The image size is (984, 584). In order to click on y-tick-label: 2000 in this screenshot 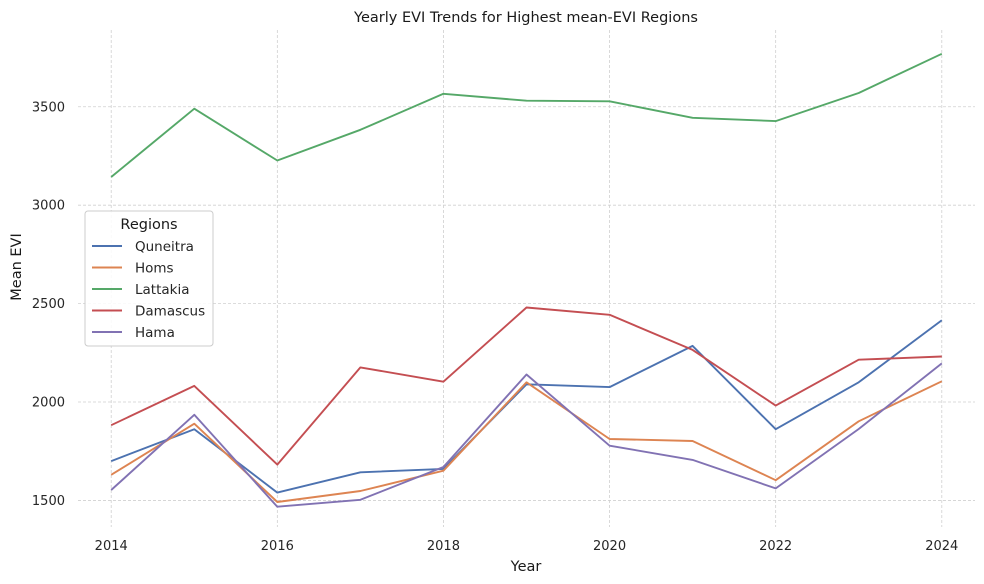, I will do `click(48, 403)`.